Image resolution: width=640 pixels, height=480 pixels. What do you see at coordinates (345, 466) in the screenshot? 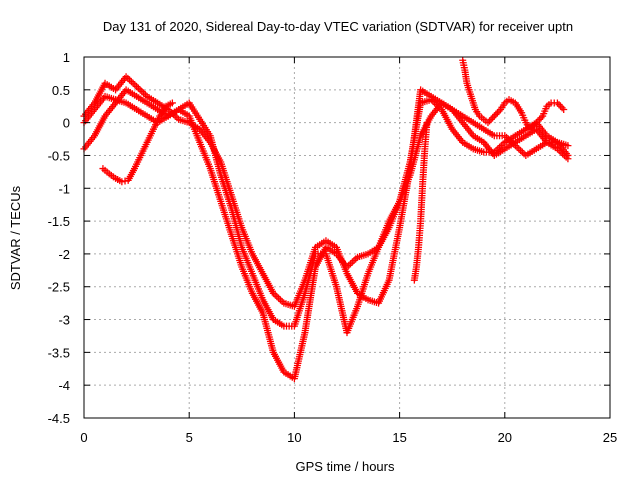
I see `x-axis-label: GPS time / hours` at bounding box center [345, 466].